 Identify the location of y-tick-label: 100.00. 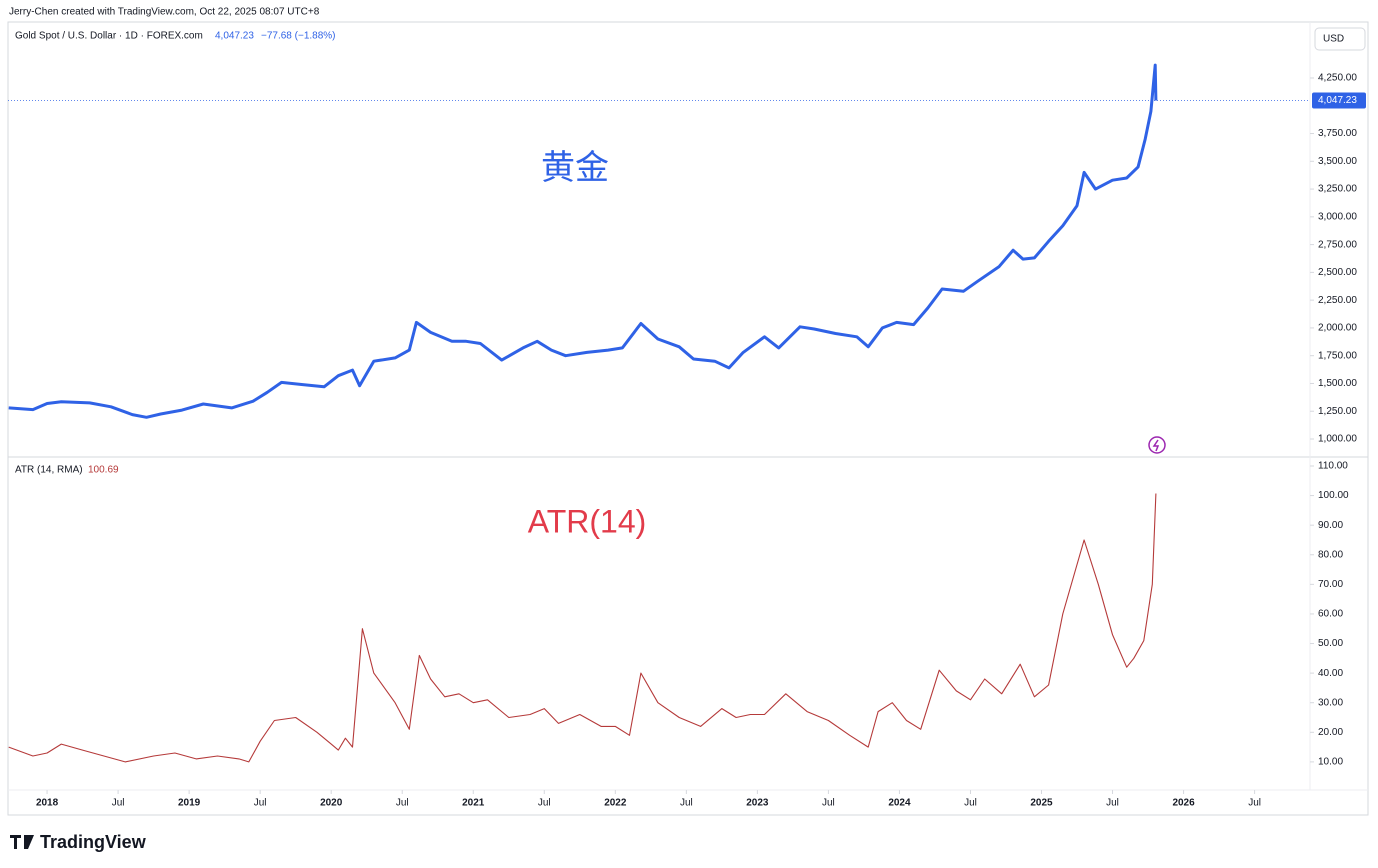
(1333, 495).